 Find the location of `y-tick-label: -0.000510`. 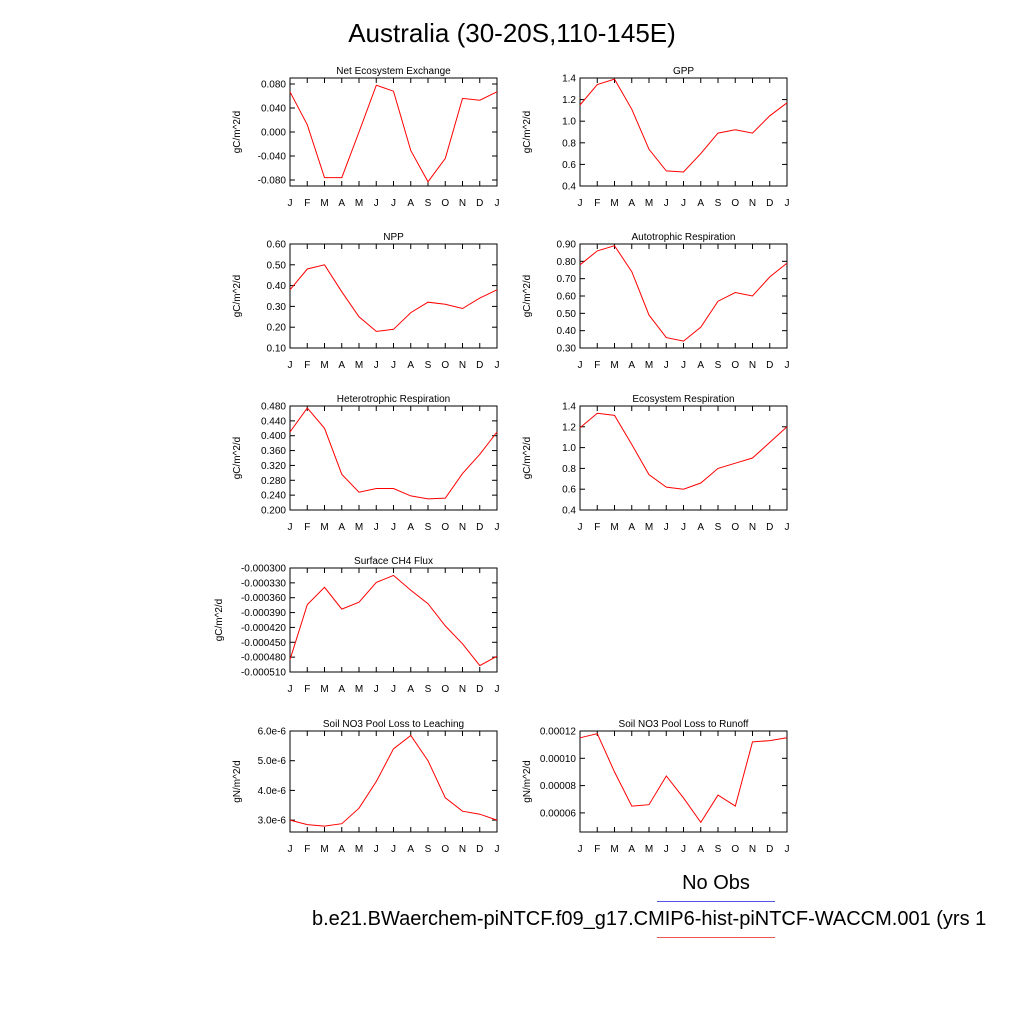

y-tick-label: -0.000510 is located at coordinates (263, 673).